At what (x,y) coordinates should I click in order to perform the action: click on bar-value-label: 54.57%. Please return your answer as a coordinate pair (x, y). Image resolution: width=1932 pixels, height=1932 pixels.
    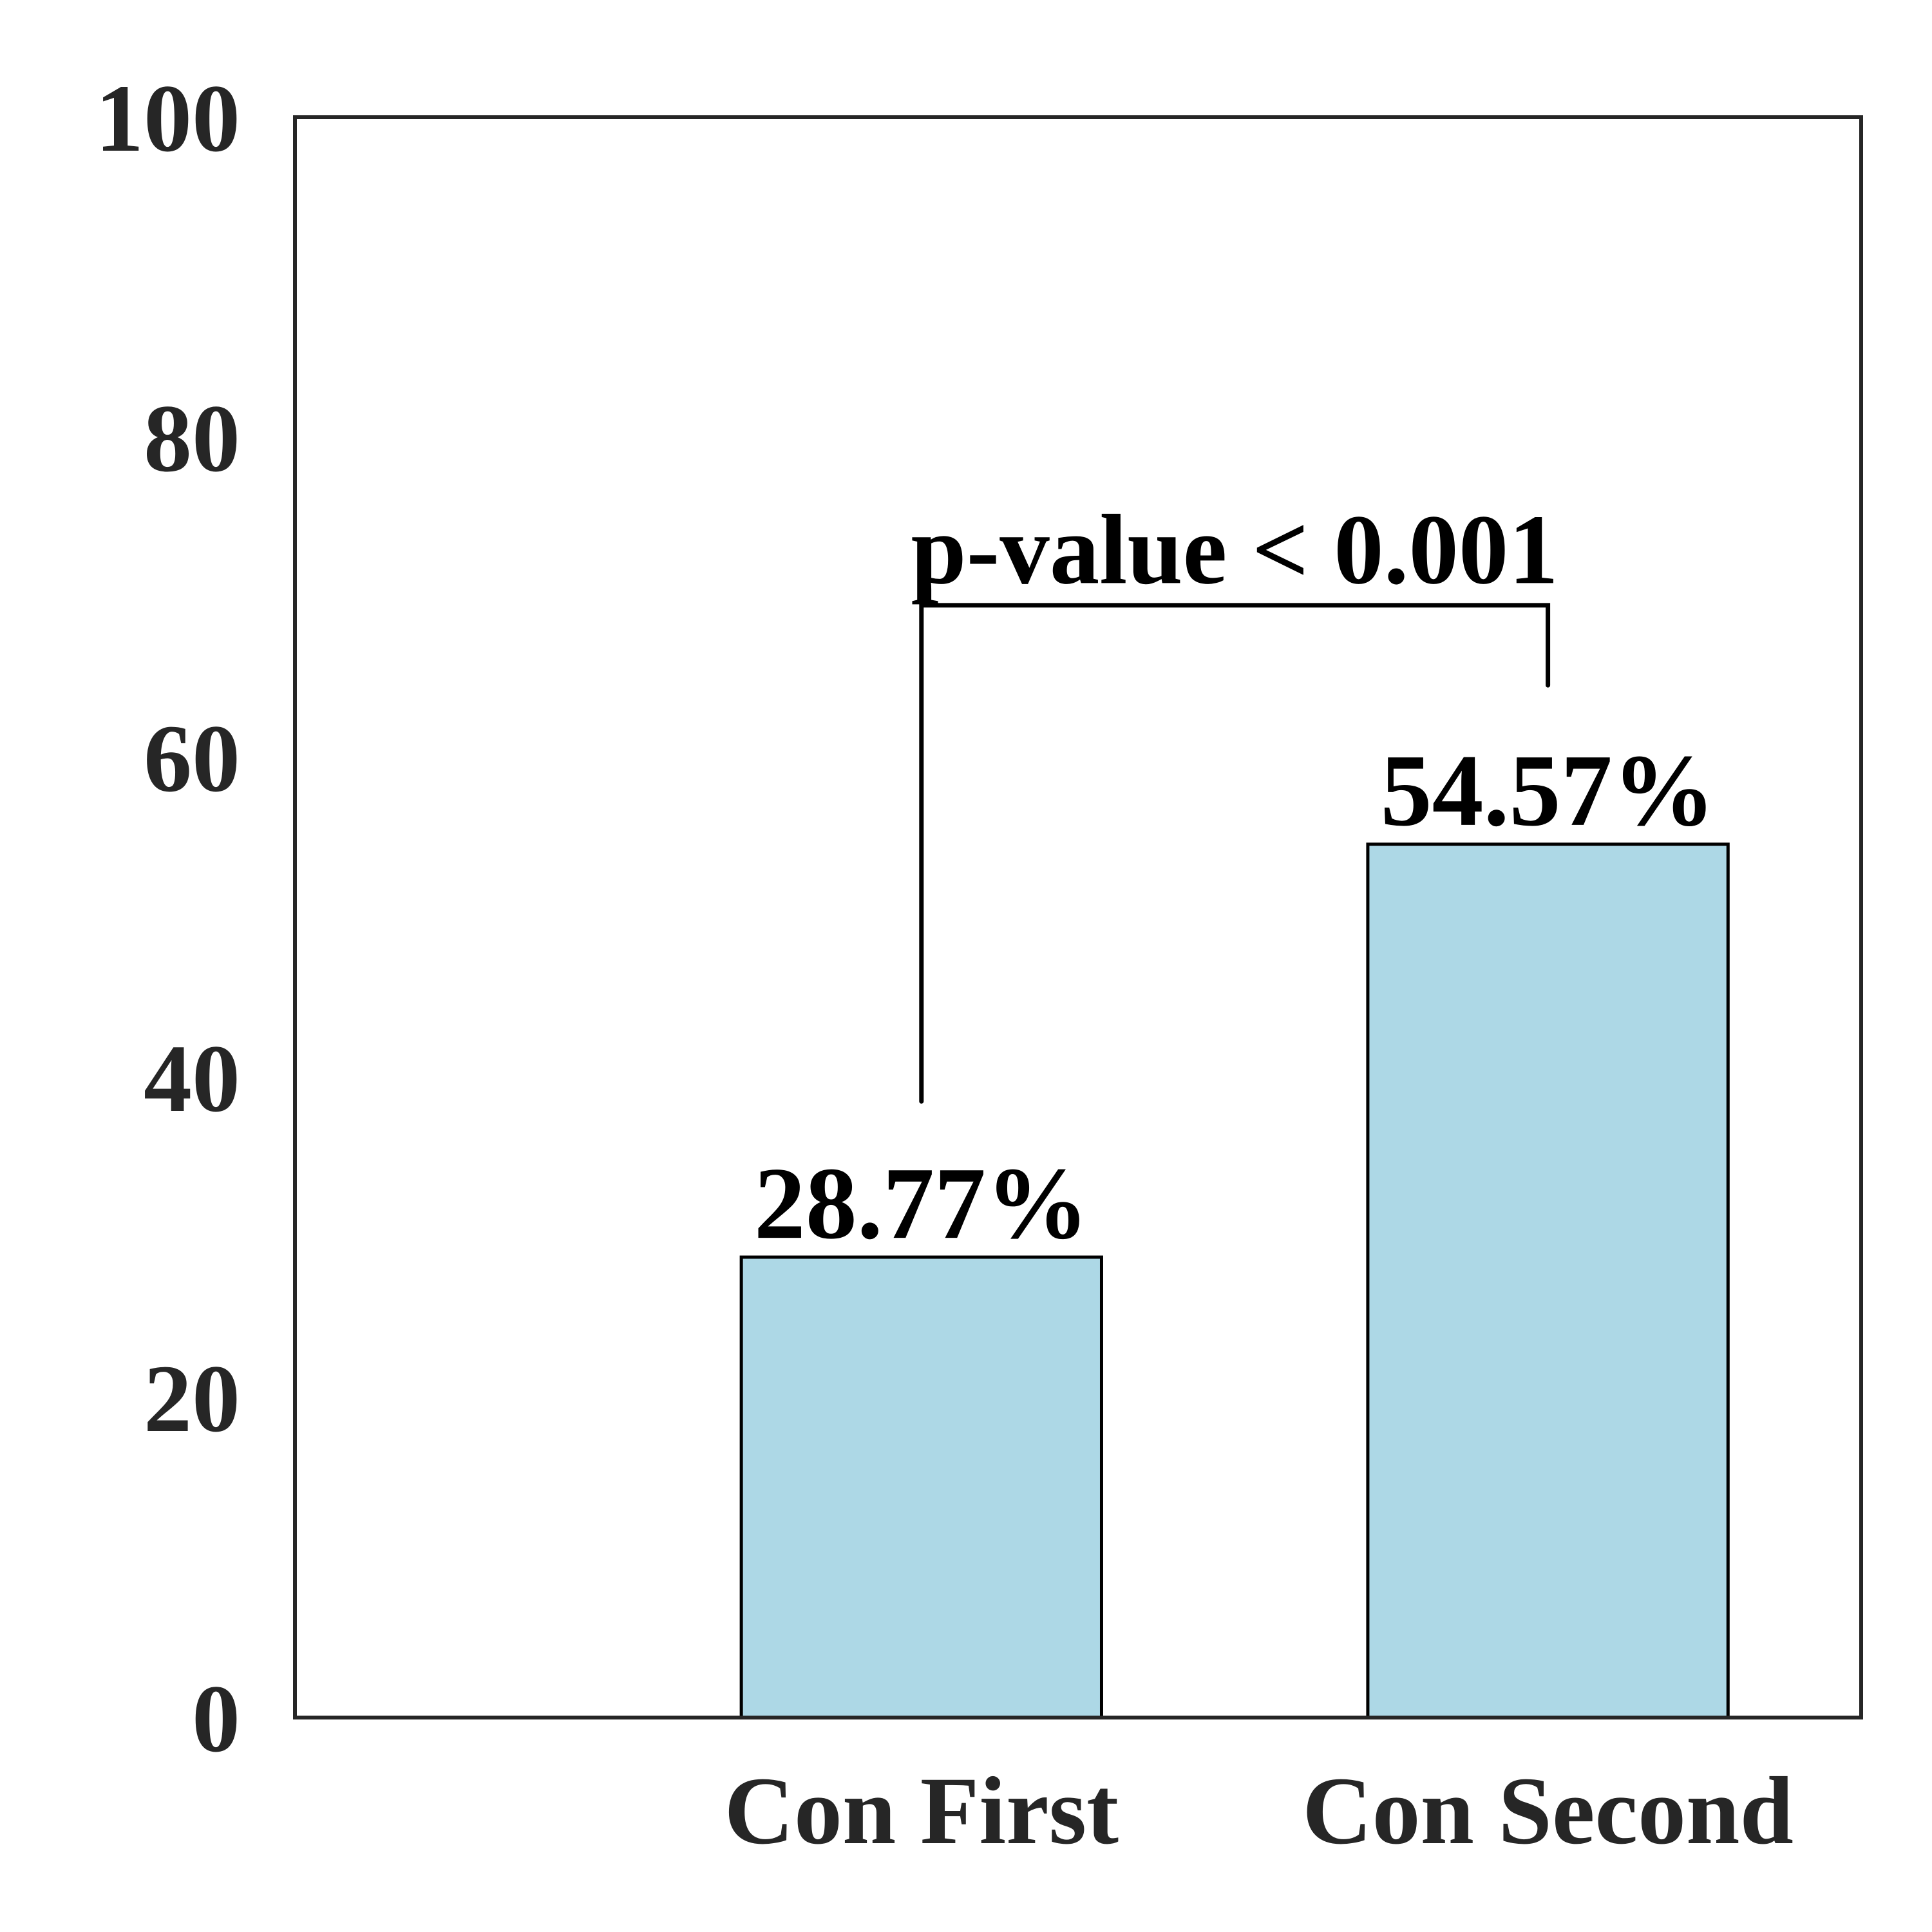
    Looking at the image, I should click on (1548, 790).